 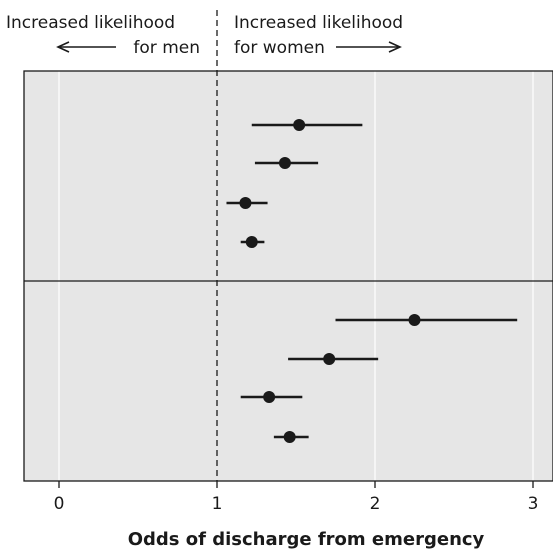 What do you see at coordinates (375, 504) in the screenshot?
I see `x-tick-label: 2` at bounding box center [375, 504].